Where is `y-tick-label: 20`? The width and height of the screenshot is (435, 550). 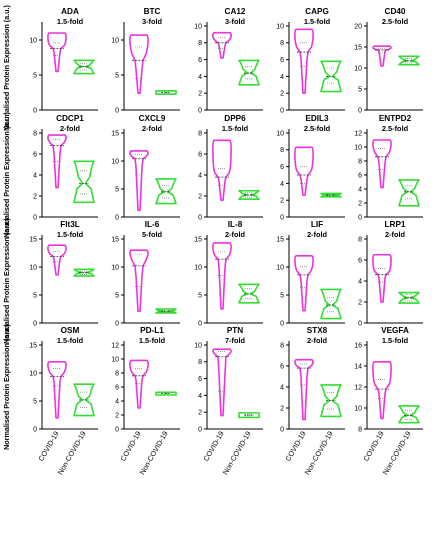
y-tick-label: 20 is located at coordinates (358, 26).